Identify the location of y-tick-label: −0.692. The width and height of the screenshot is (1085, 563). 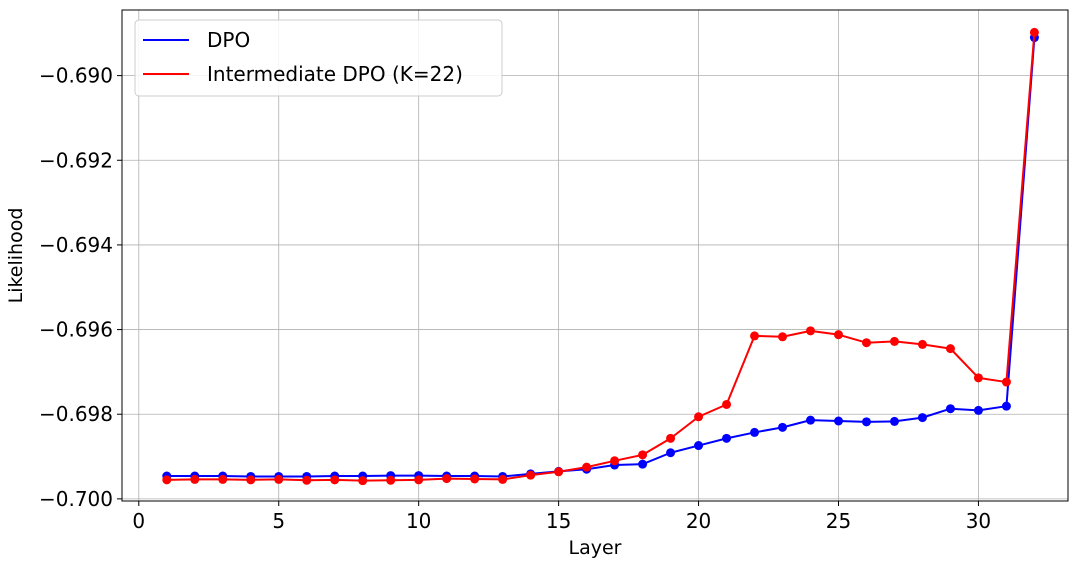
(76, 160).